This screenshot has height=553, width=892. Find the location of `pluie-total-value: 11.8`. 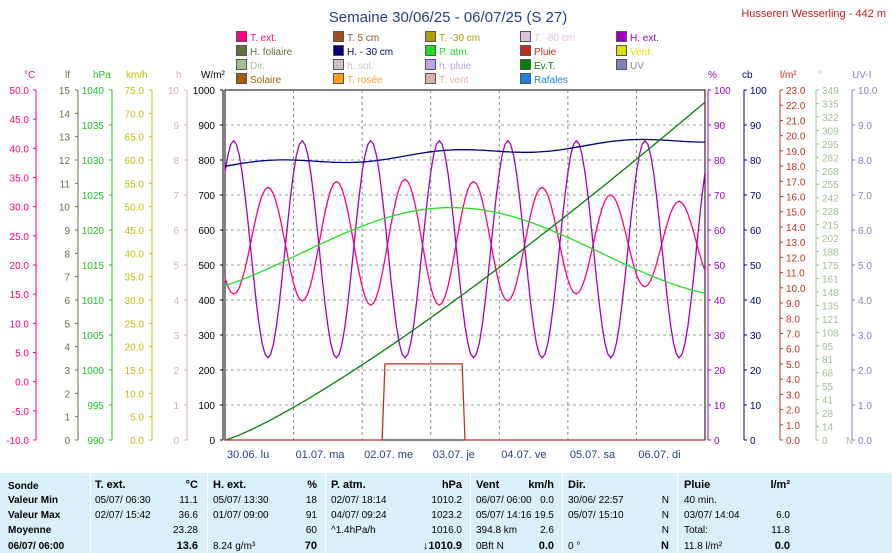

pluie-total-value: 11.8 is located at coordinates (780, 530).